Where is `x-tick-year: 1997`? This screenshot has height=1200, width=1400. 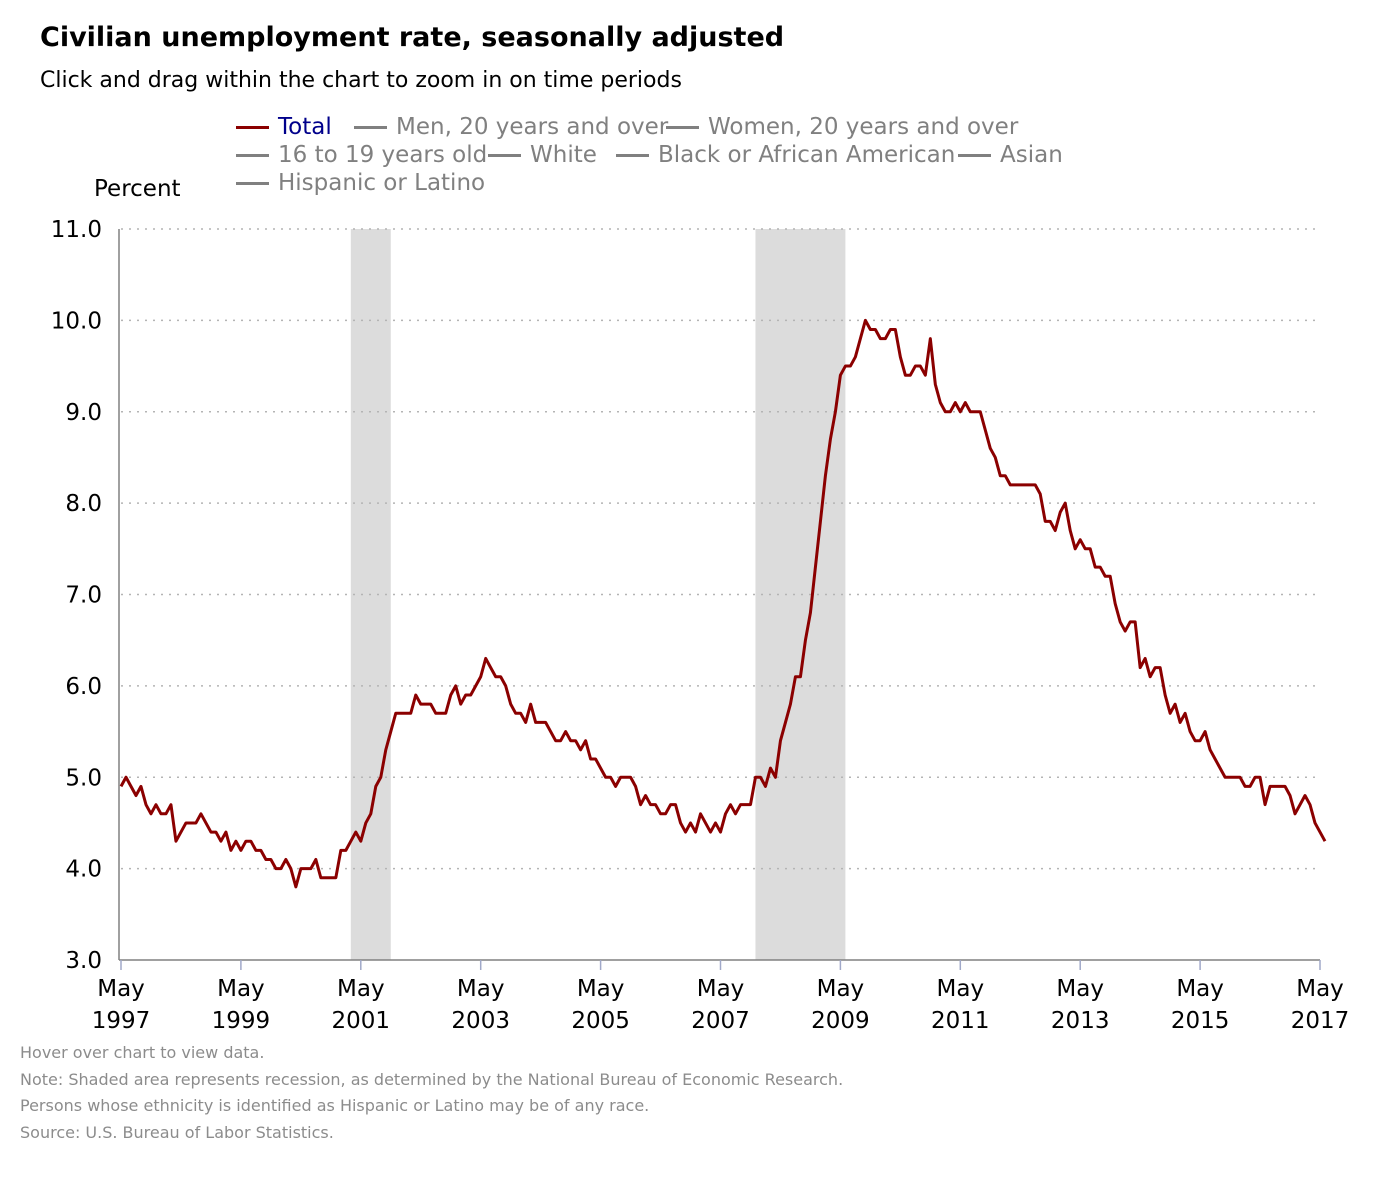 x-tick-year: 1997 is located at coordinates (121, 1021).